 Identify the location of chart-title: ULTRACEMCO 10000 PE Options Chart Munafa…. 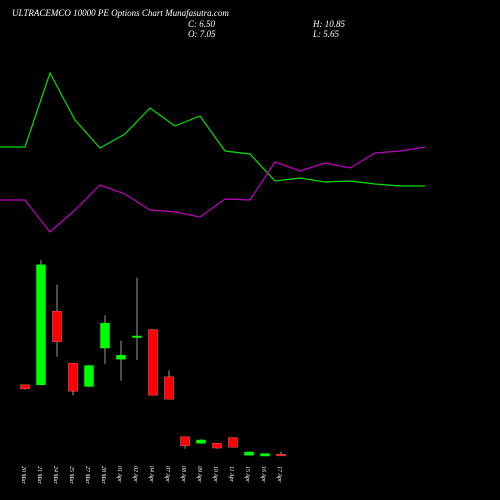
(120, 13).